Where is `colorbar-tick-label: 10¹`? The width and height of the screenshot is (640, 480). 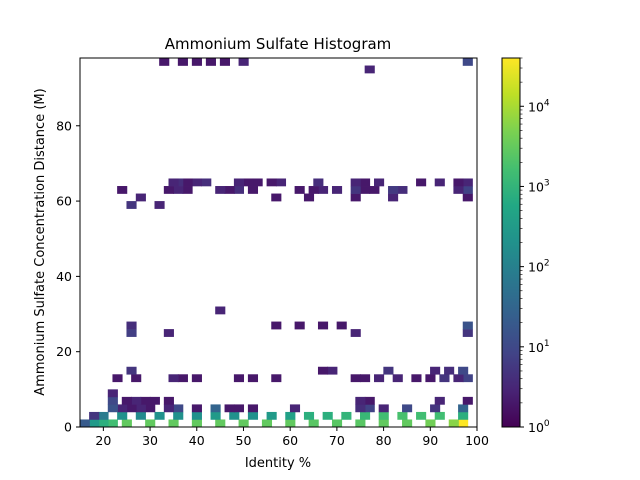 colorbar-tick-label: 10¹ is located at coordinates (539, 347).